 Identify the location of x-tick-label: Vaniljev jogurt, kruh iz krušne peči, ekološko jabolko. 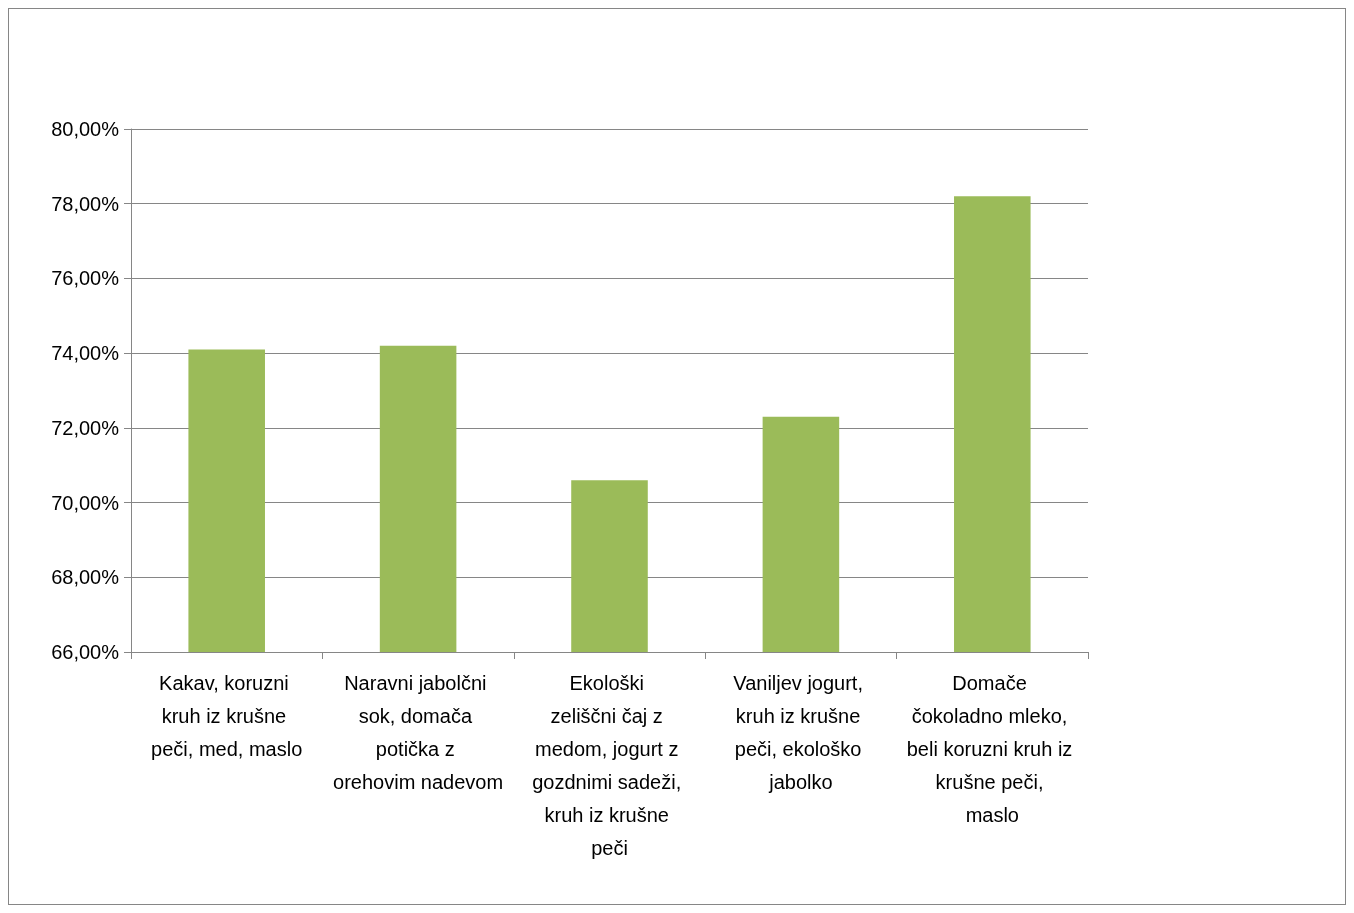
(801, 732).